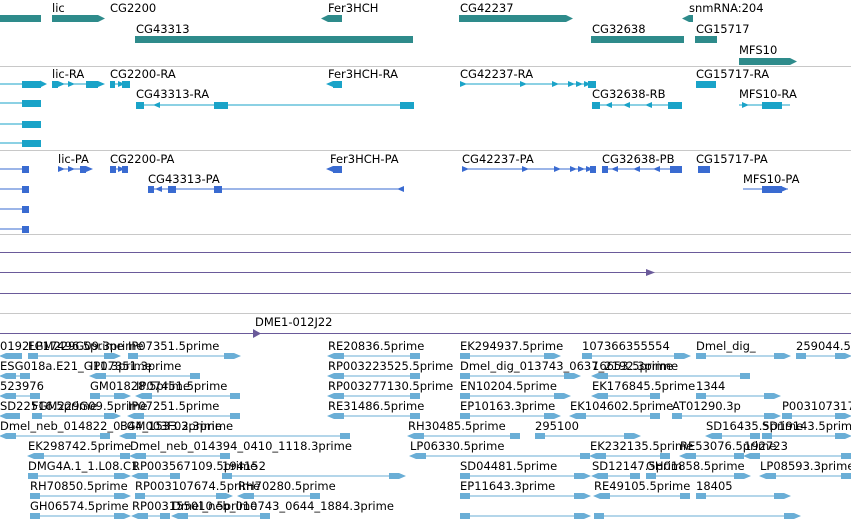  What do you see at coordinates (68, 74) in the screenshot?
I see `transcript-label: lic-RA` at bounding box center [68, 74].